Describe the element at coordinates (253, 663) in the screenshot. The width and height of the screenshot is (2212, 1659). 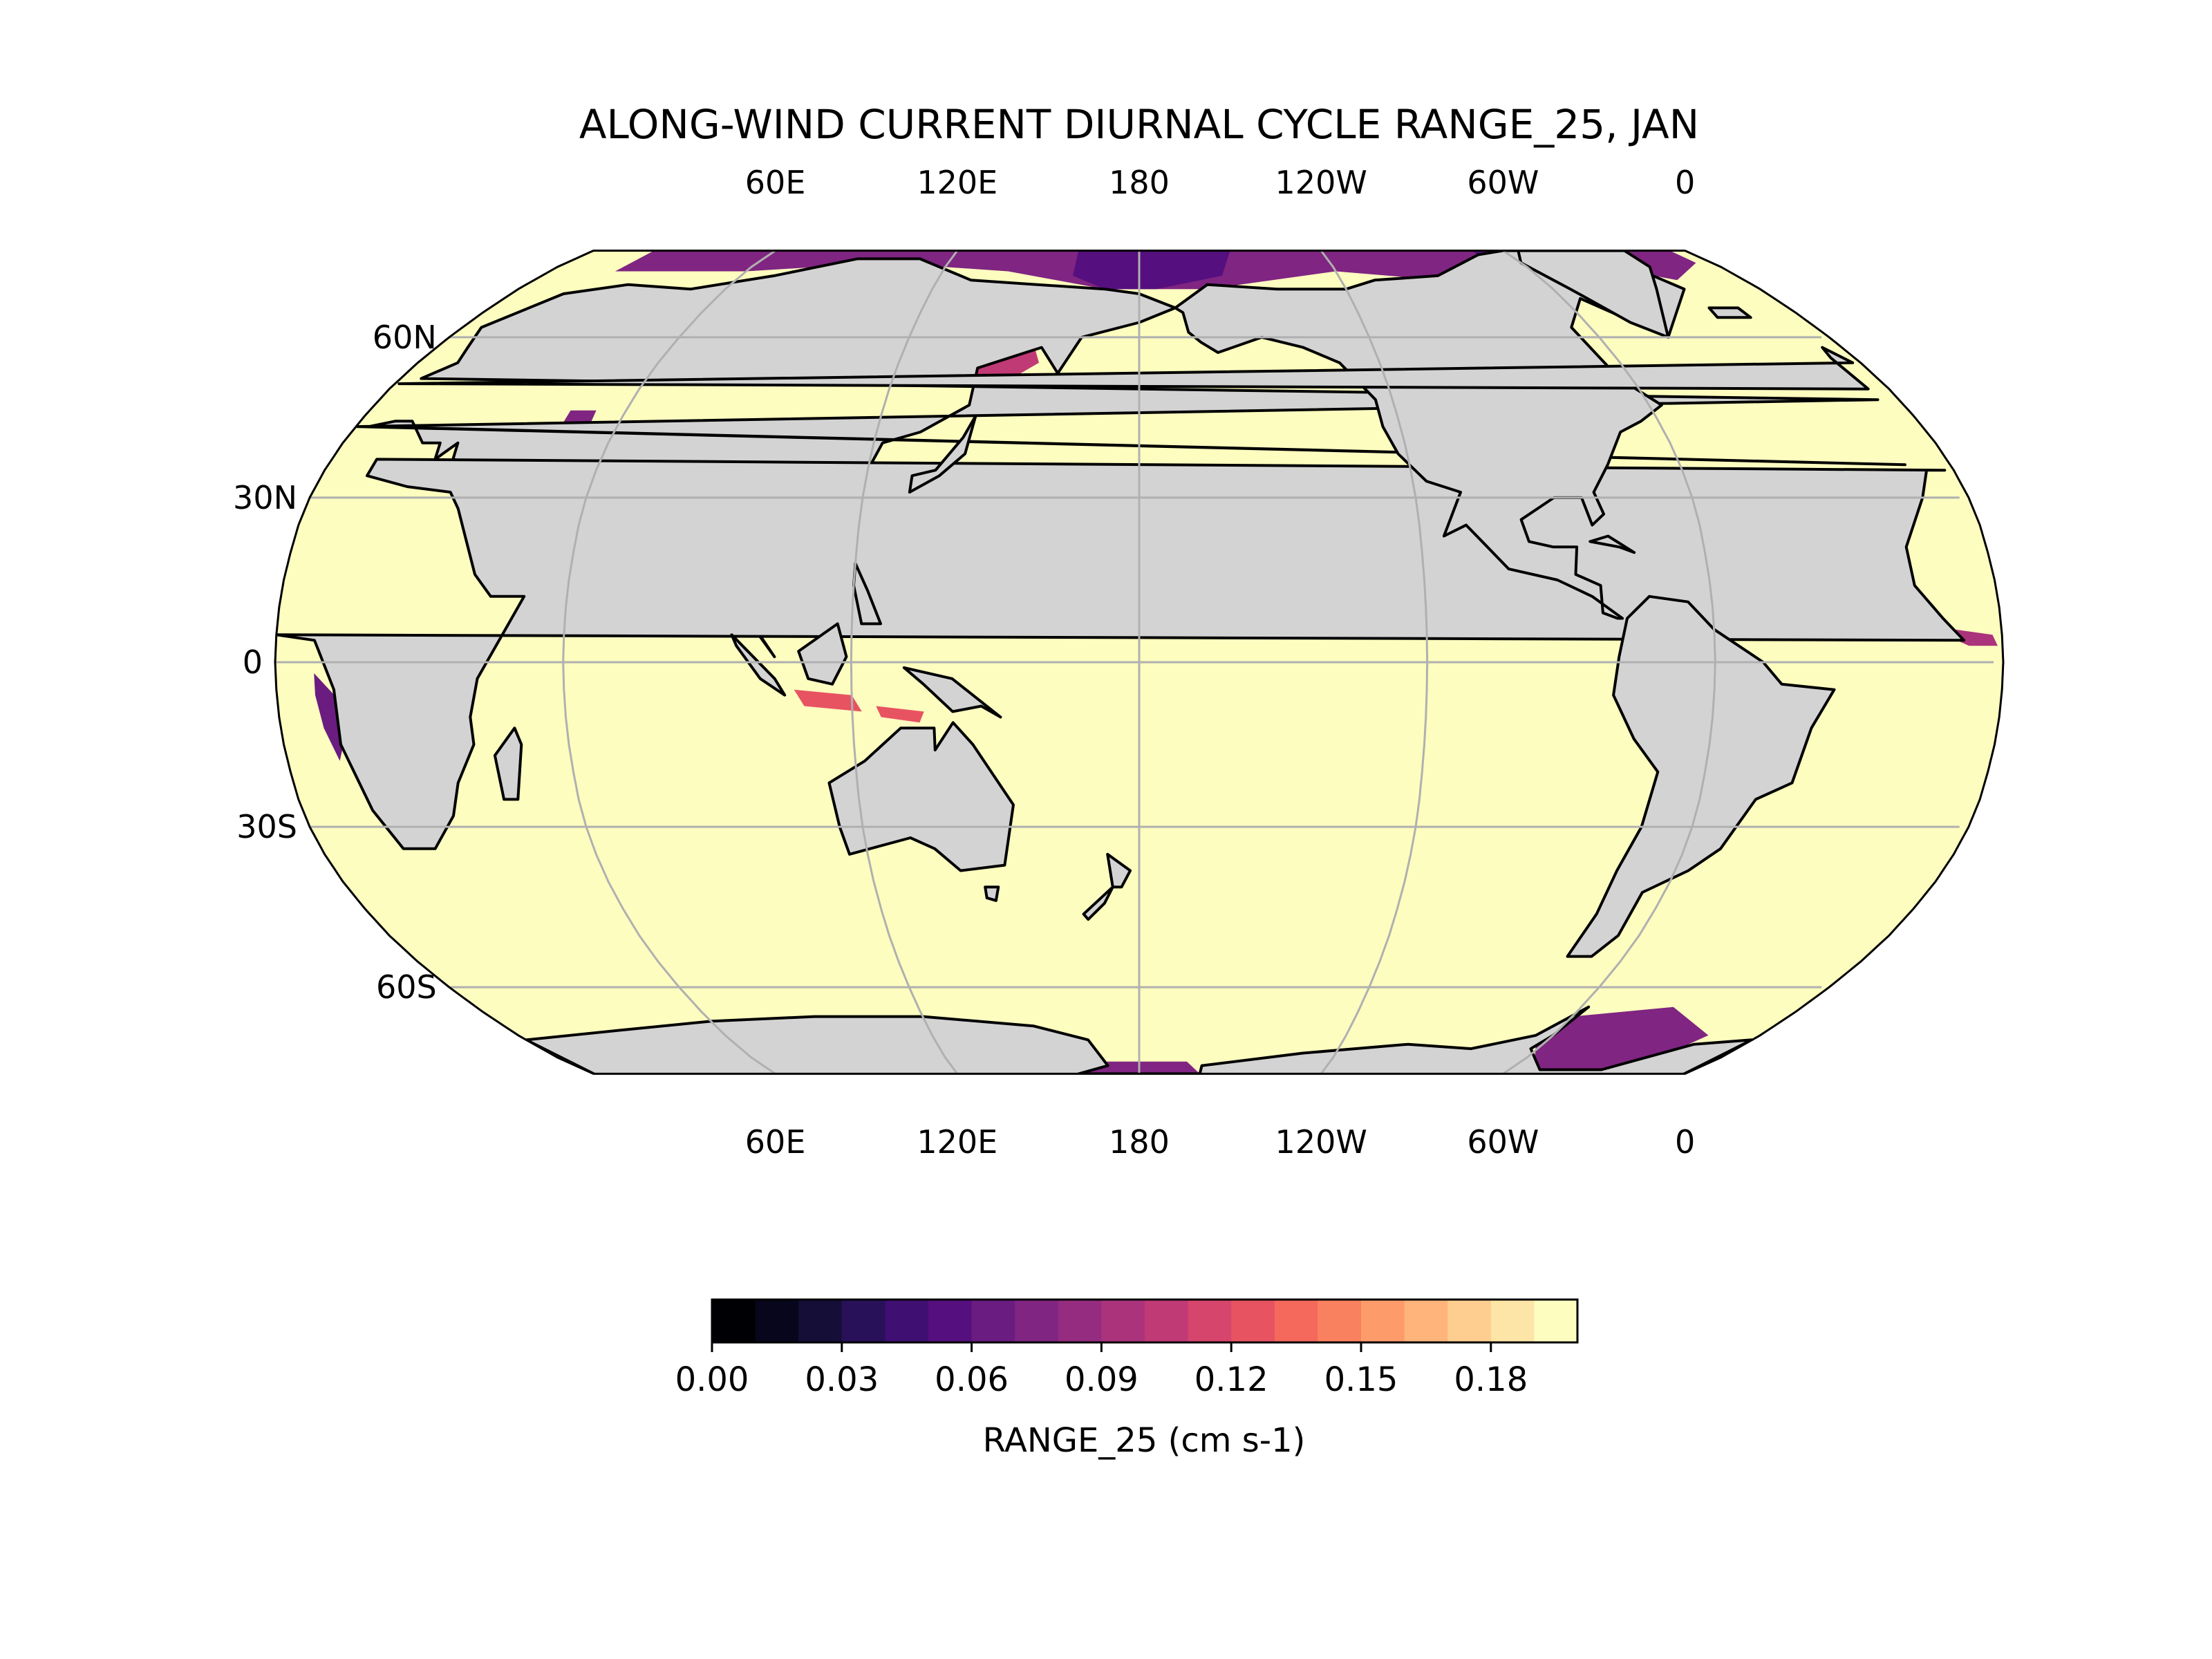
I see `lat-label: 0` at that location.